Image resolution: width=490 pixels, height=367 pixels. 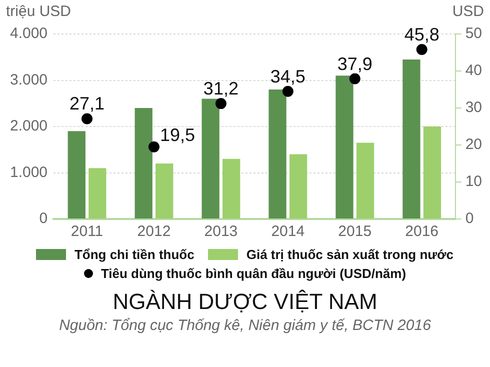 What do you see at coordinates (422, 231) in the screenshot?
I see `x-tick-label: 2016` at bounding box center [422, 231].